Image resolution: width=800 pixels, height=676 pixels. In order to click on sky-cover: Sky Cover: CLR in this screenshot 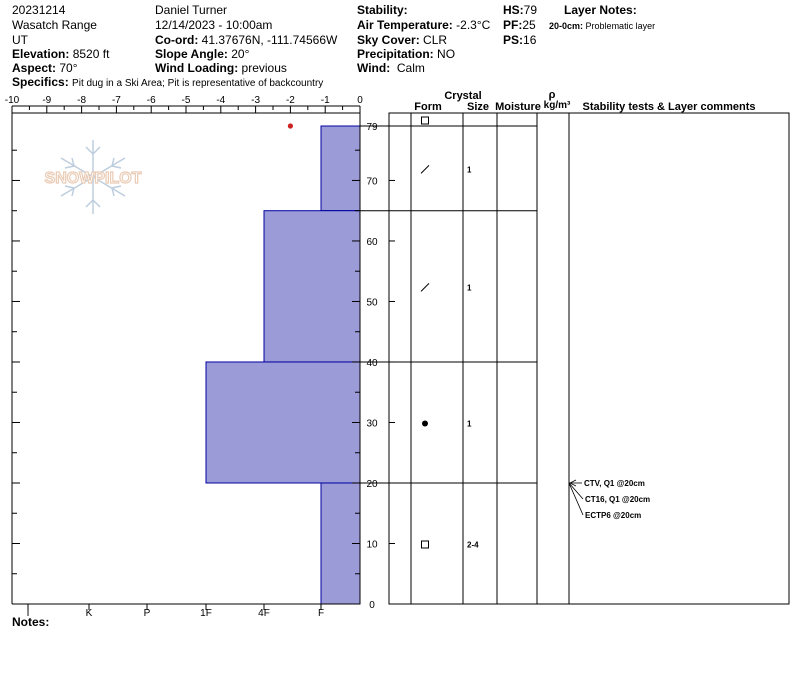, I will do `click(402, 40)`.